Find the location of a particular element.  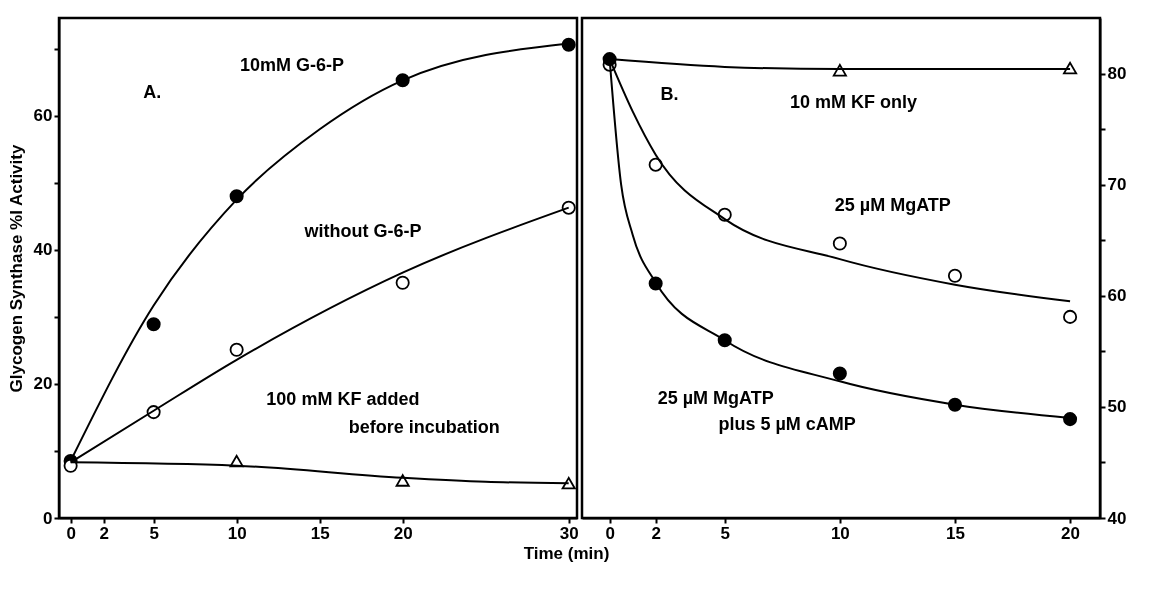

annotation: before incubation is located at coordinates (424, 426).